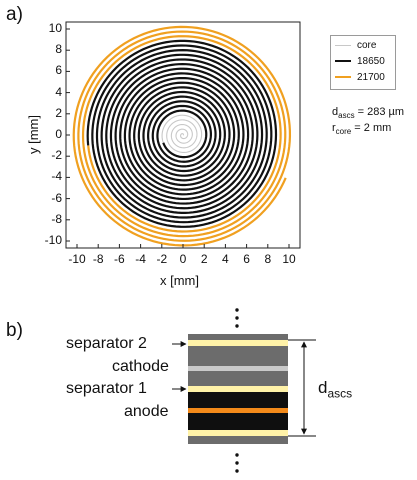  I want to click on y-tick-label: -10, so click(53, 240).